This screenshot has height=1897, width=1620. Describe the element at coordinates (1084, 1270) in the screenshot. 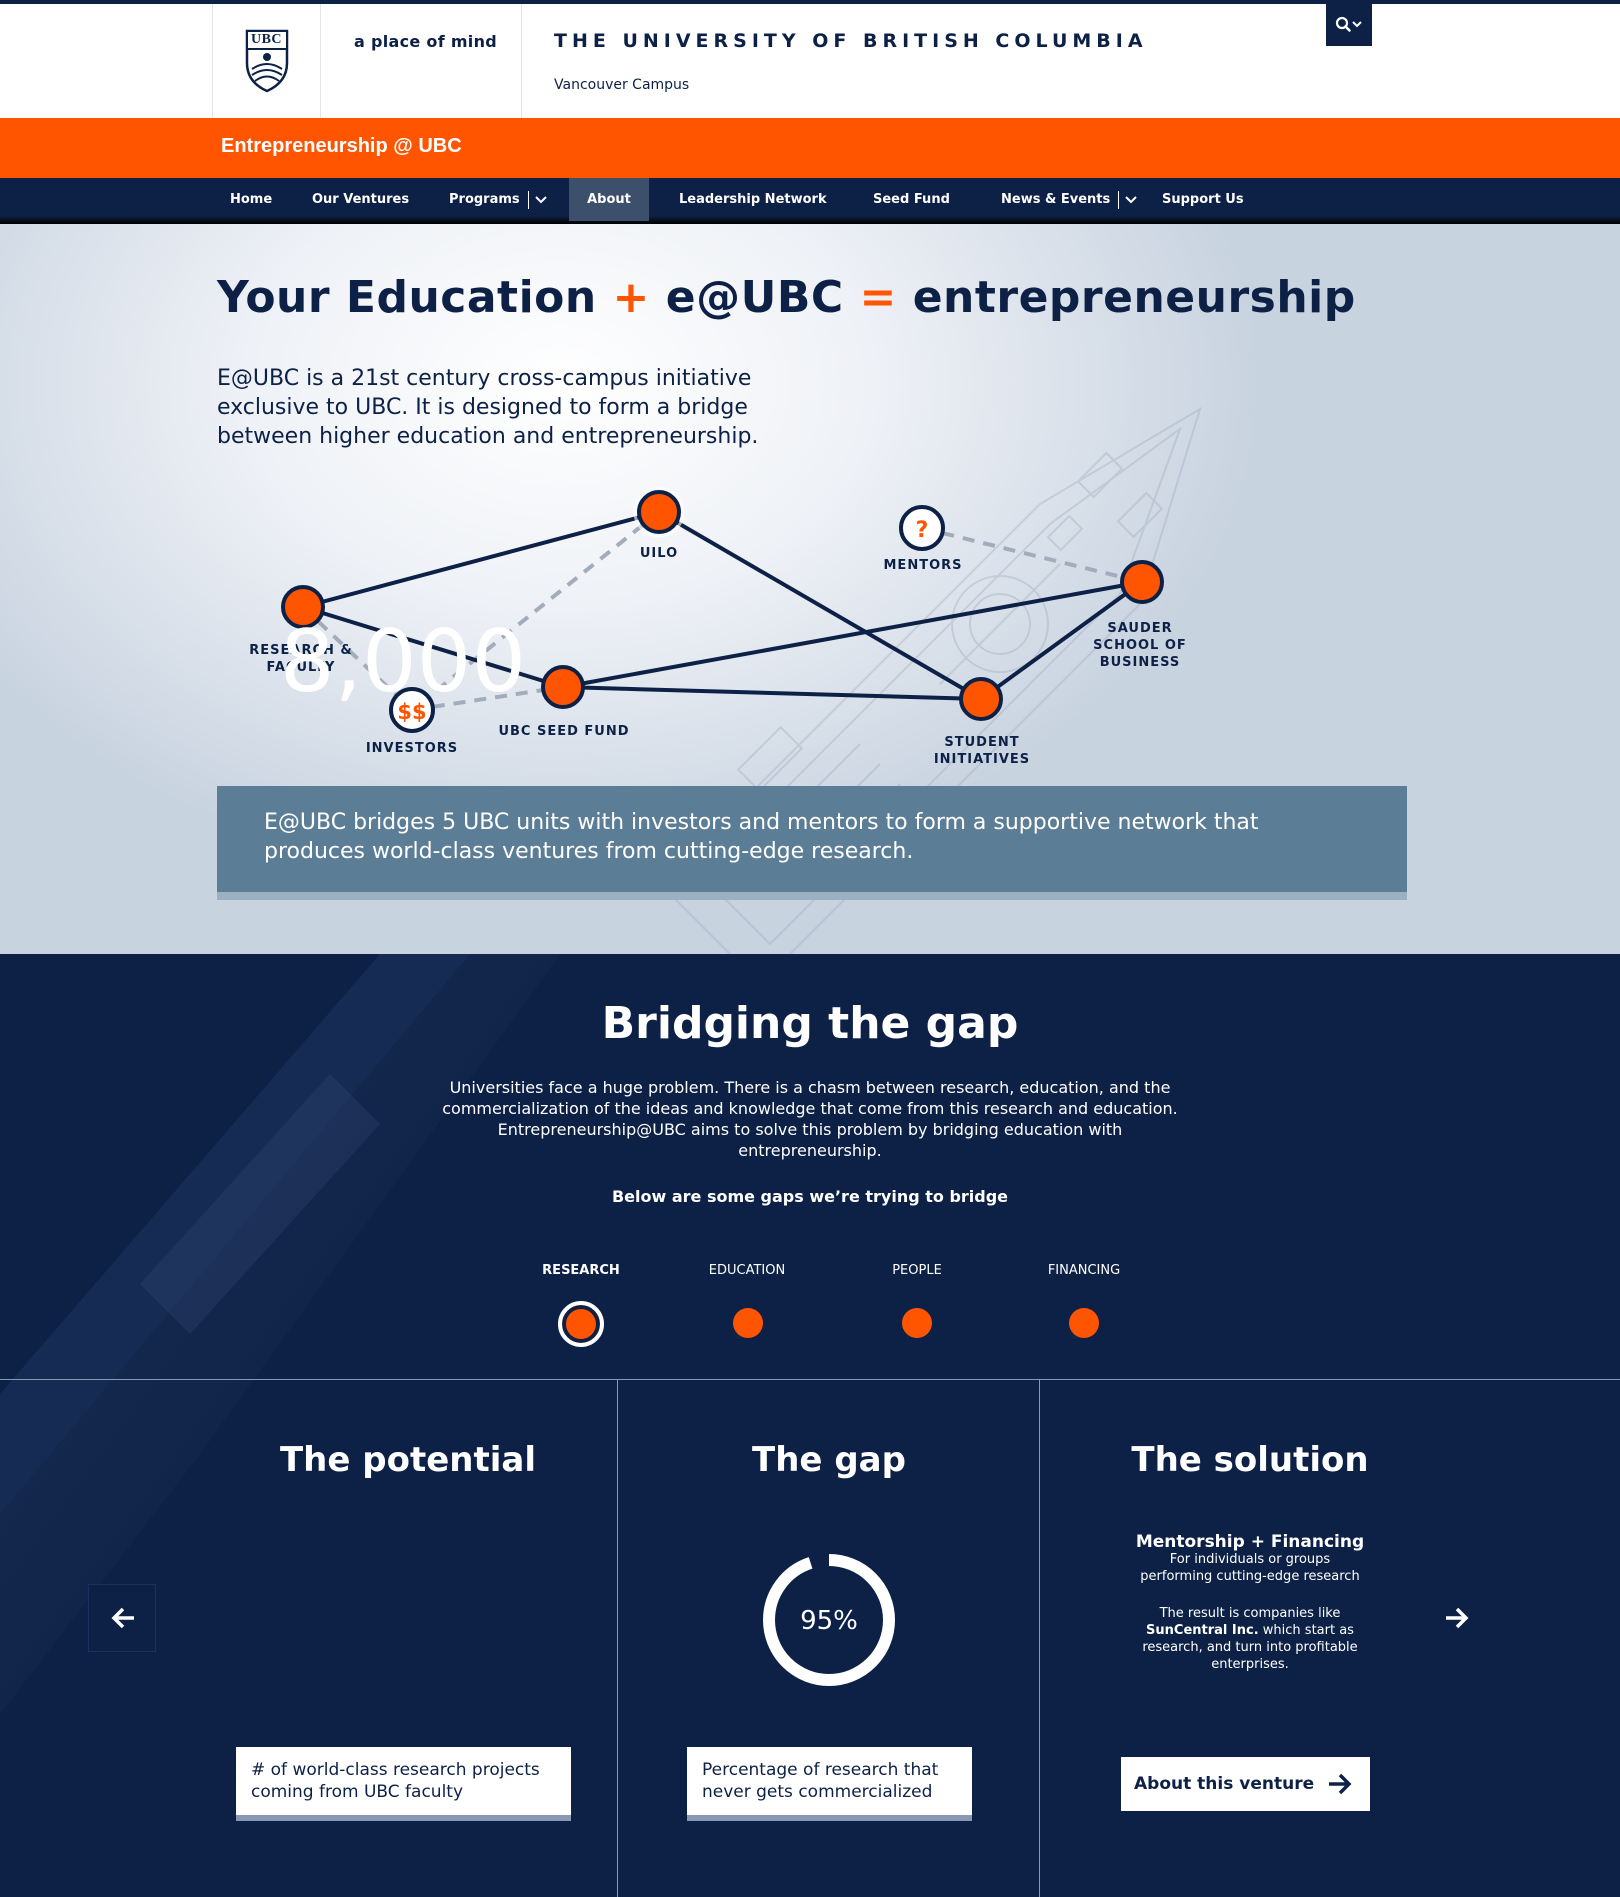

I see `tab-financing: FINANCING` at that location.